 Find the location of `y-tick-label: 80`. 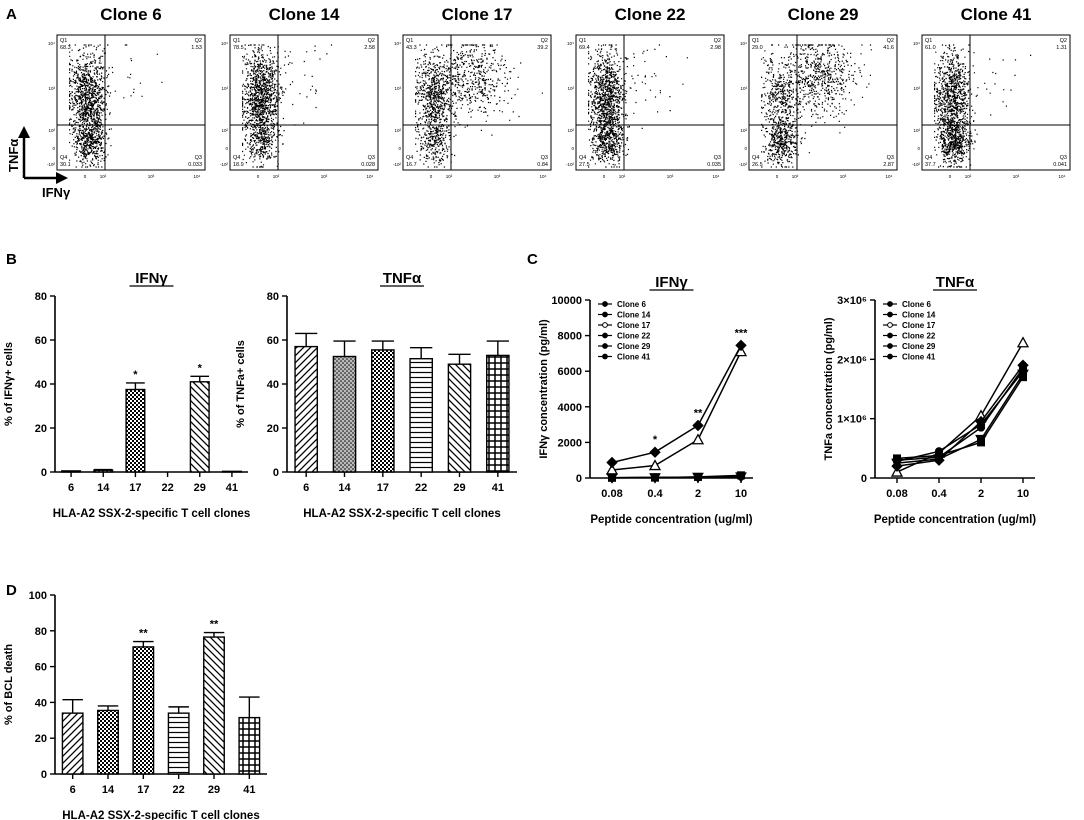

y-tick-label: 80 is located at coordinates (273, 297).